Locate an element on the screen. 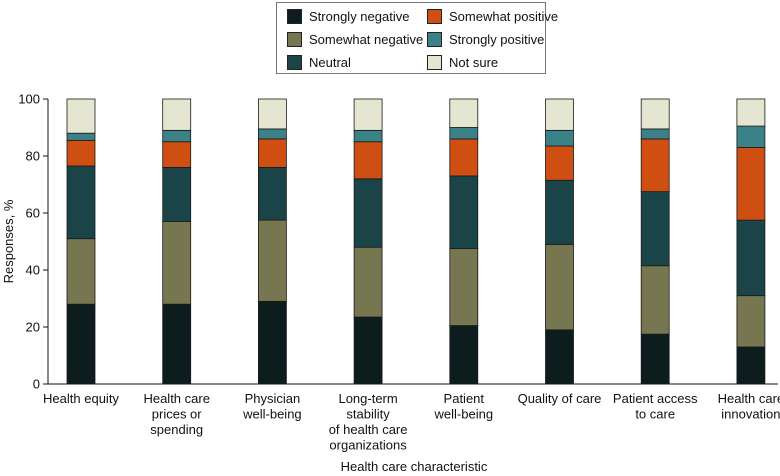  y-tick-label: 40 is located at coordinates (33, 270).